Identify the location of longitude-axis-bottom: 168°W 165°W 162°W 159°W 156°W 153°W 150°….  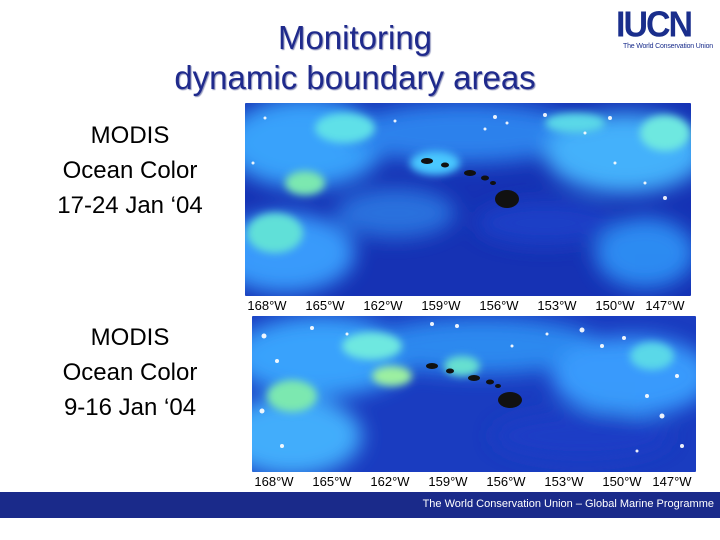
(474, 483).